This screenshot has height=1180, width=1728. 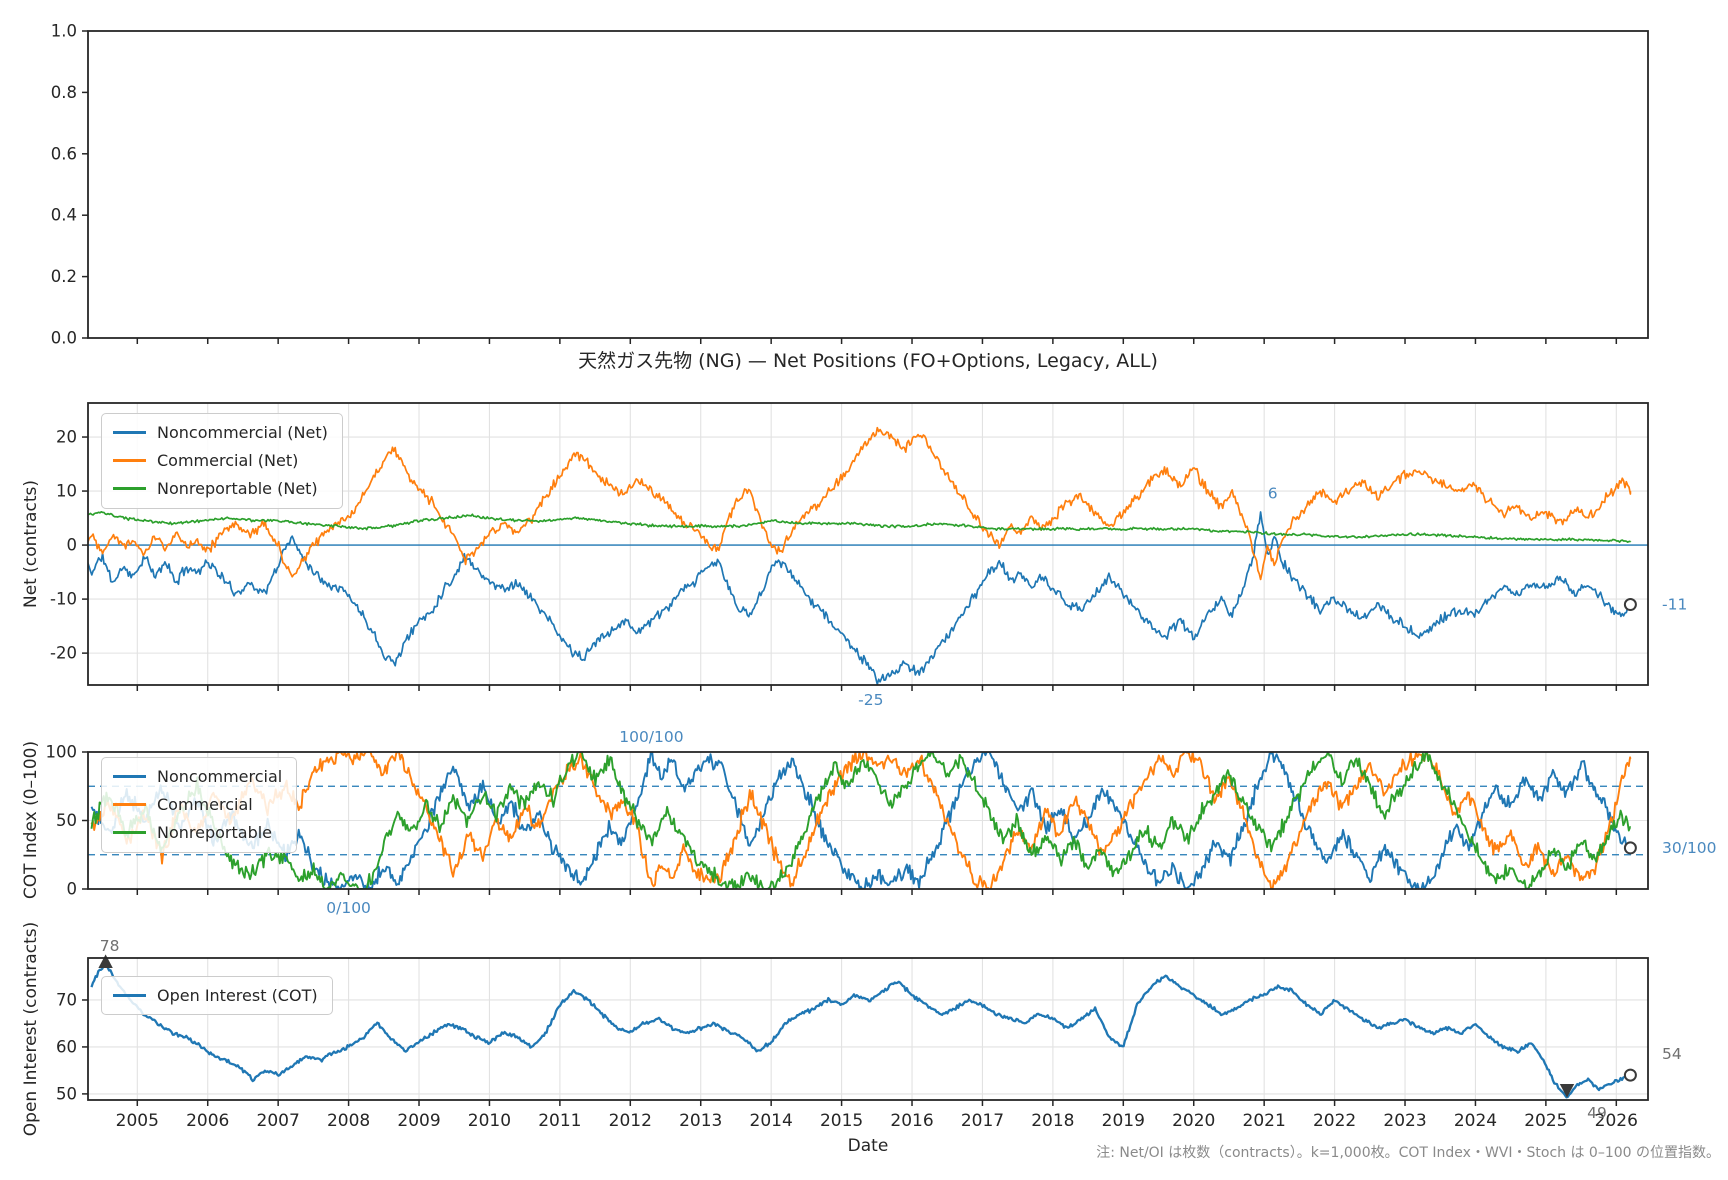 I want to click on x-tick-label: 2012, so click(x=630, y=1121).